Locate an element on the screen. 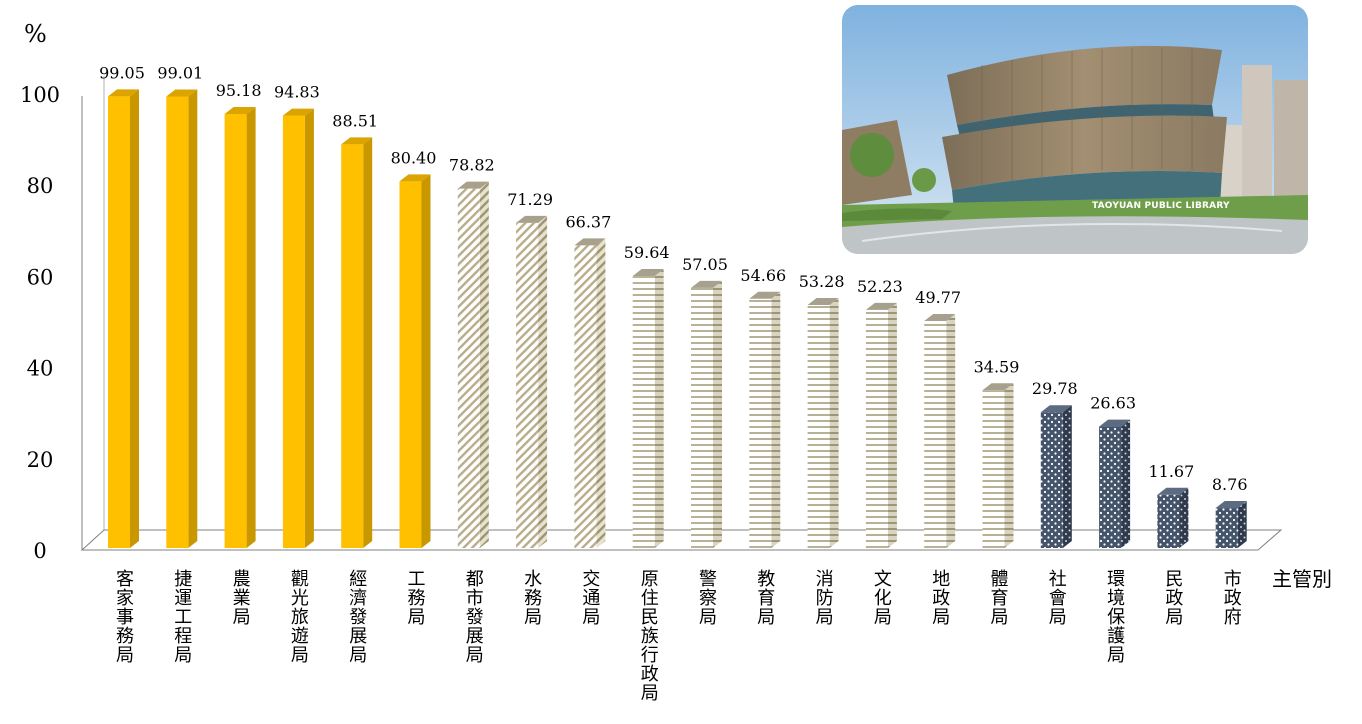 Image resolution: width=1362 pixels, height=724 pixels. category-label: 水務局 is located at coordinates (533, 598).